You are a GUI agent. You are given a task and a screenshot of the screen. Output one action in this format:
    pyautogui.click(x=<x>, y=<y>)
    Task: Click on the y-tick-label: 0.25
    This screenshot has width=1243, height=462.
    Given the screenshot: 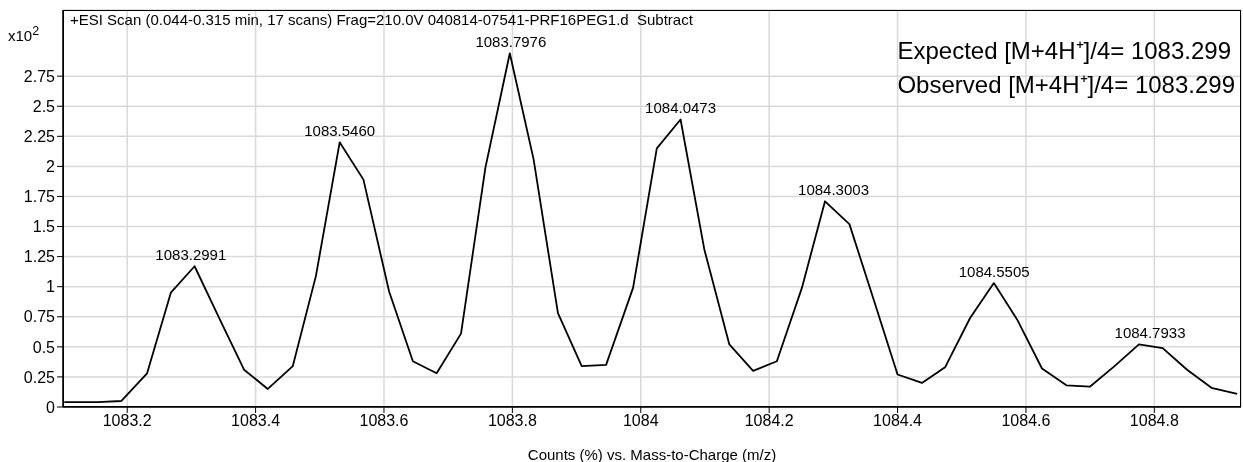 What is the action you would take?
    pyautogui.click(x=39, y=377)
    